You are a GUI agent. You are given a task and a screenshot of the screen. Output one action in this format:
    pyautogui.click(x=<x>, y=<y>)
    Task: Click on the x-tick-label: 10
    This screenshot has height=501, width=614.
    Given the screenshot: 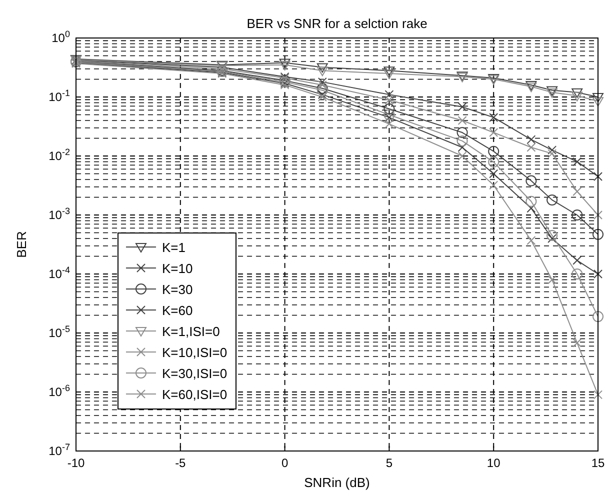 What is the action you would take?
    pyautogui.click(x=493, y=463)
    